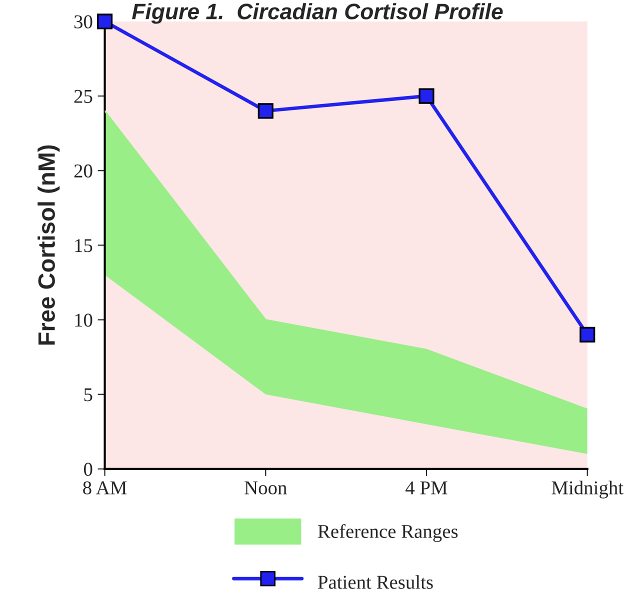 Image resolution: width=635 pixels, height=613 pixels. Describe the element at coordinates (427, 487) in the screenshot. I see `x-tick-label: 4 PM` at that location.